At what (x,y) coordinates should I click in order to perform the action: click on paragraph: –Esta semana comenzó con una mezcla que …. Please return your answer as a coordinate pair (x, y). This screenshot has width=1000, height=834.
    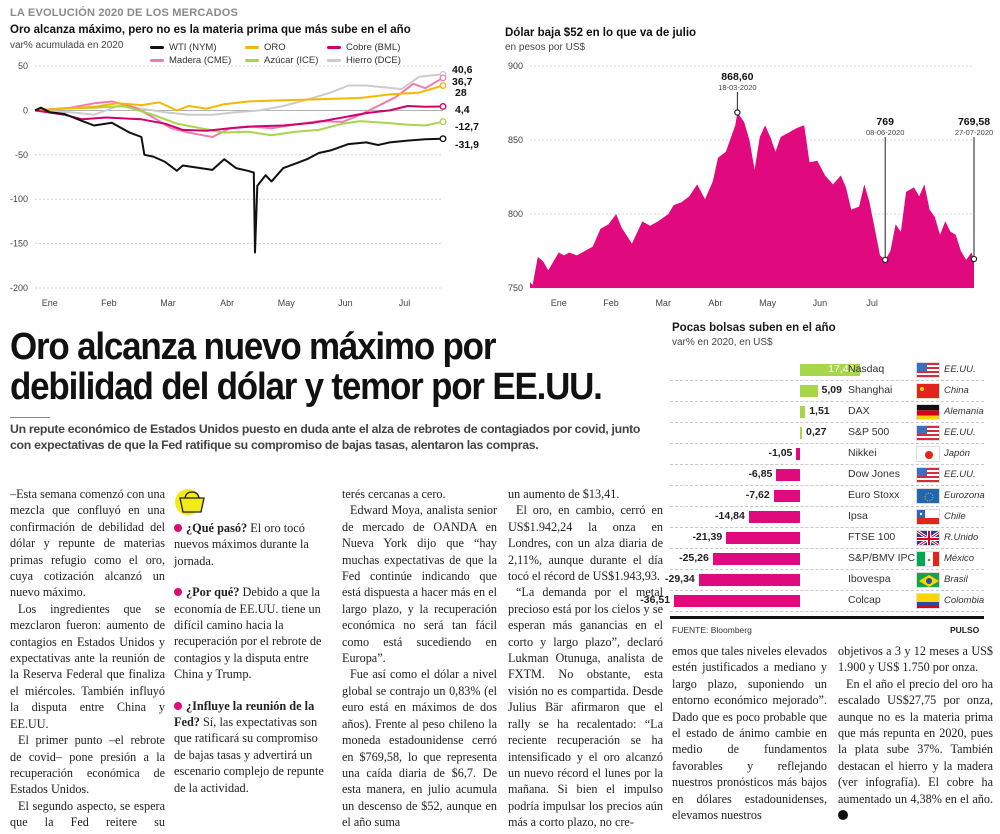
    Looking at the image, I should click on (87, 543).